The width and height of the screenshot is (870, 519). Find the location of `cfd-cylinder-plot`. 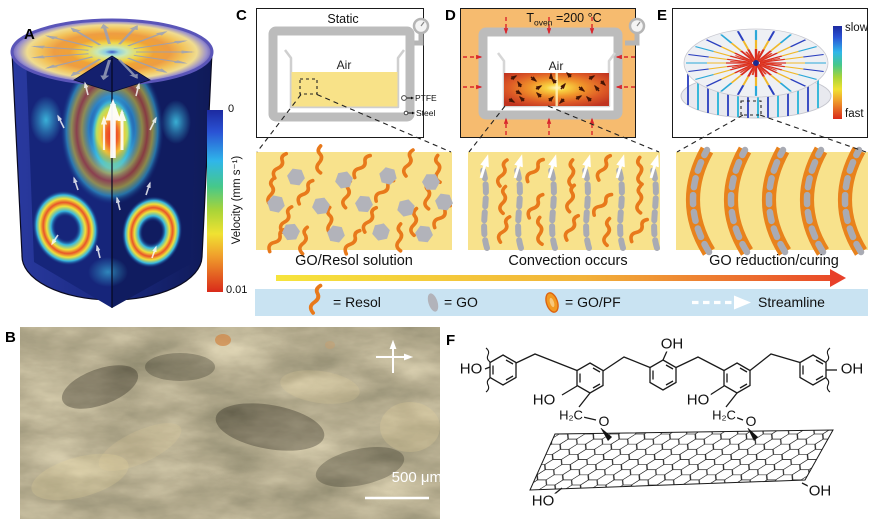

cfd-cylinder-plot is located at coordinates (116, 163).